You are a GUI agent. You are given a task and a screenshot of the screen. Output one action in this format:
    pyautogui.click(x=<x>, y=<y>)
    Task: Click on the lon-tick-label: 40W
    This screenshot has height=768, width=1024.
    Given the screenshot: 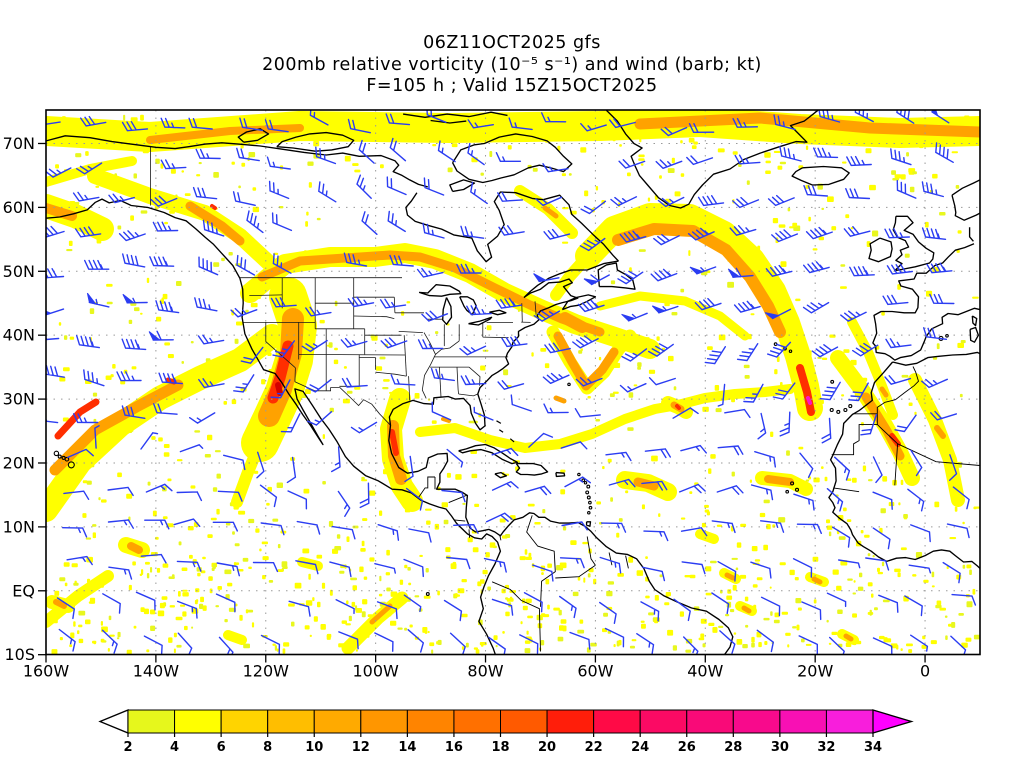 What is the action you would take?
    pyautogui.click(x=705, y=671)
    